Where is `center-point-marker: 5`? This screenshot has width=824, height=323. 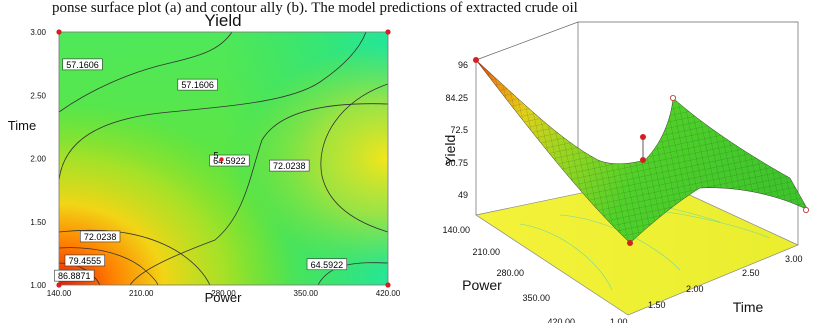 center-point-marker: 5 is located at coordinates (219, 156).